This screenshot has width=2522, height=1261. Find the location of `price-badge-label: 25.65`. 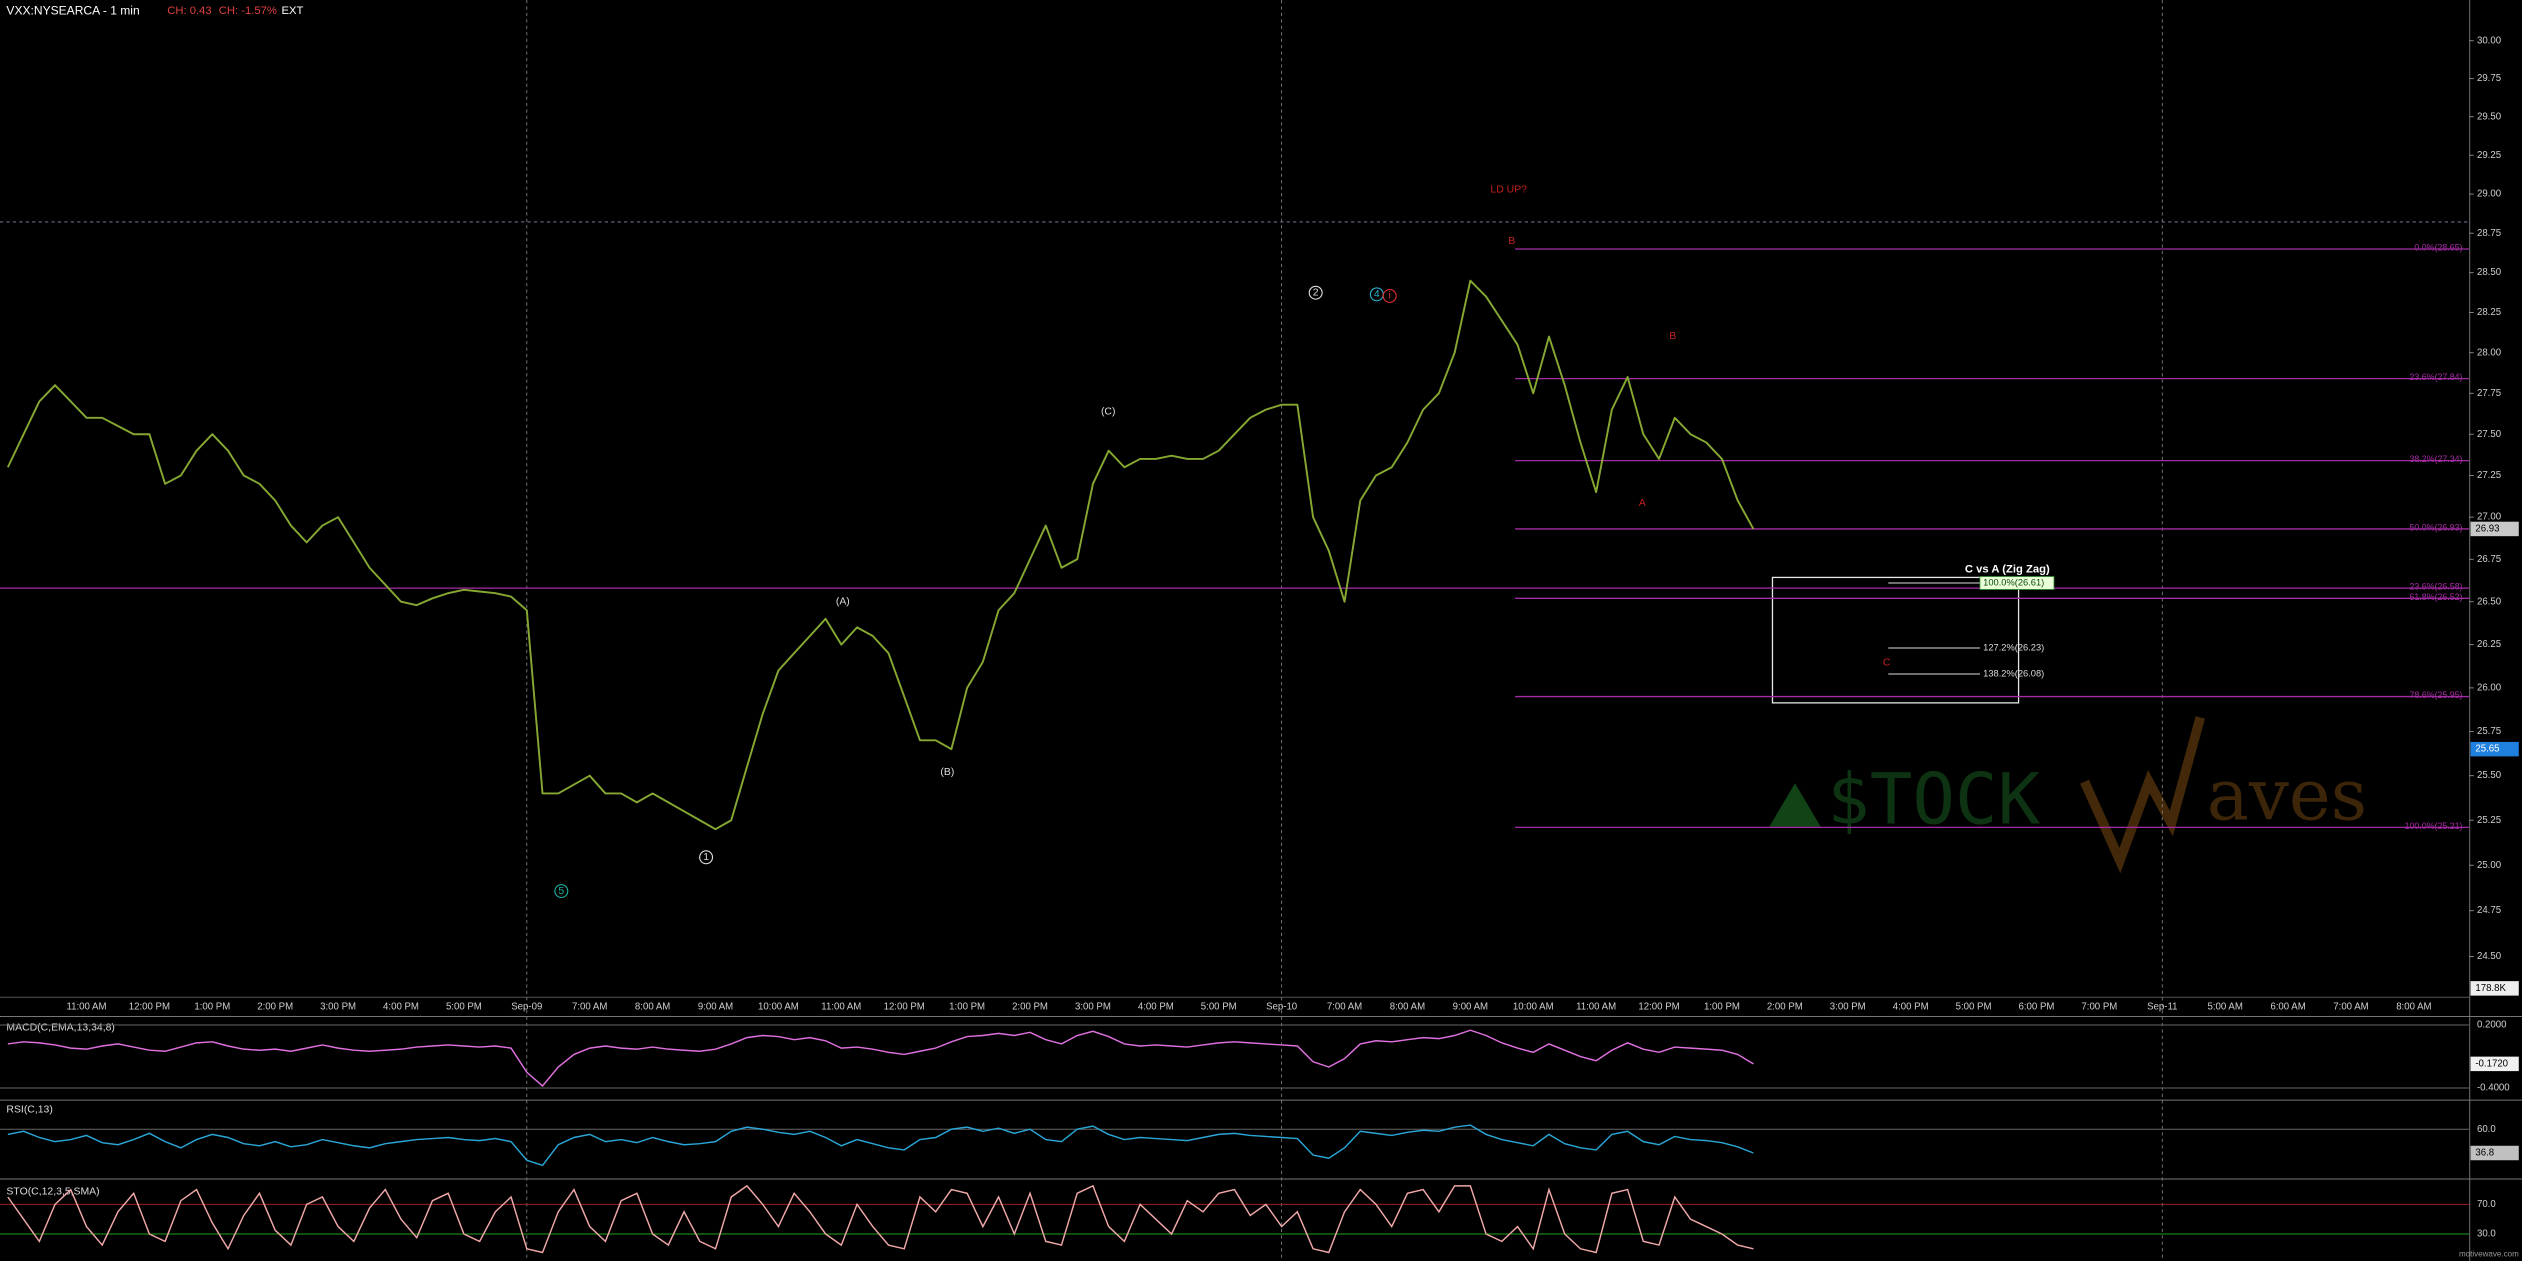

price-badge-label: 25.65 is located at coordinates (2487, 749).